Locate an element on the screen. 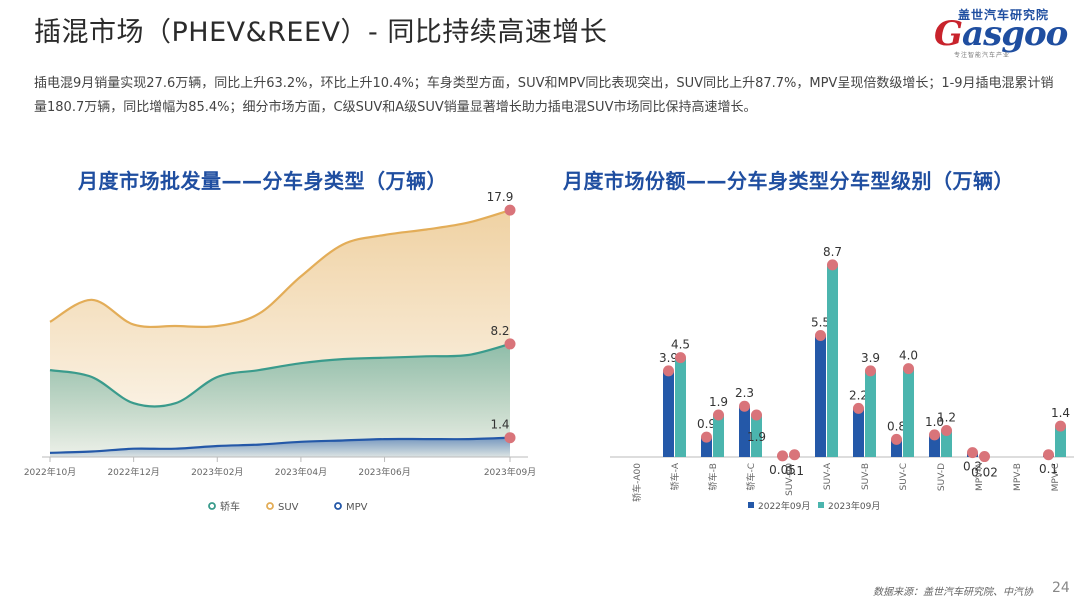 This screenshot has width=1080, height=604. bar-value-label: 1.4 is located at coordinates (1060, 413).